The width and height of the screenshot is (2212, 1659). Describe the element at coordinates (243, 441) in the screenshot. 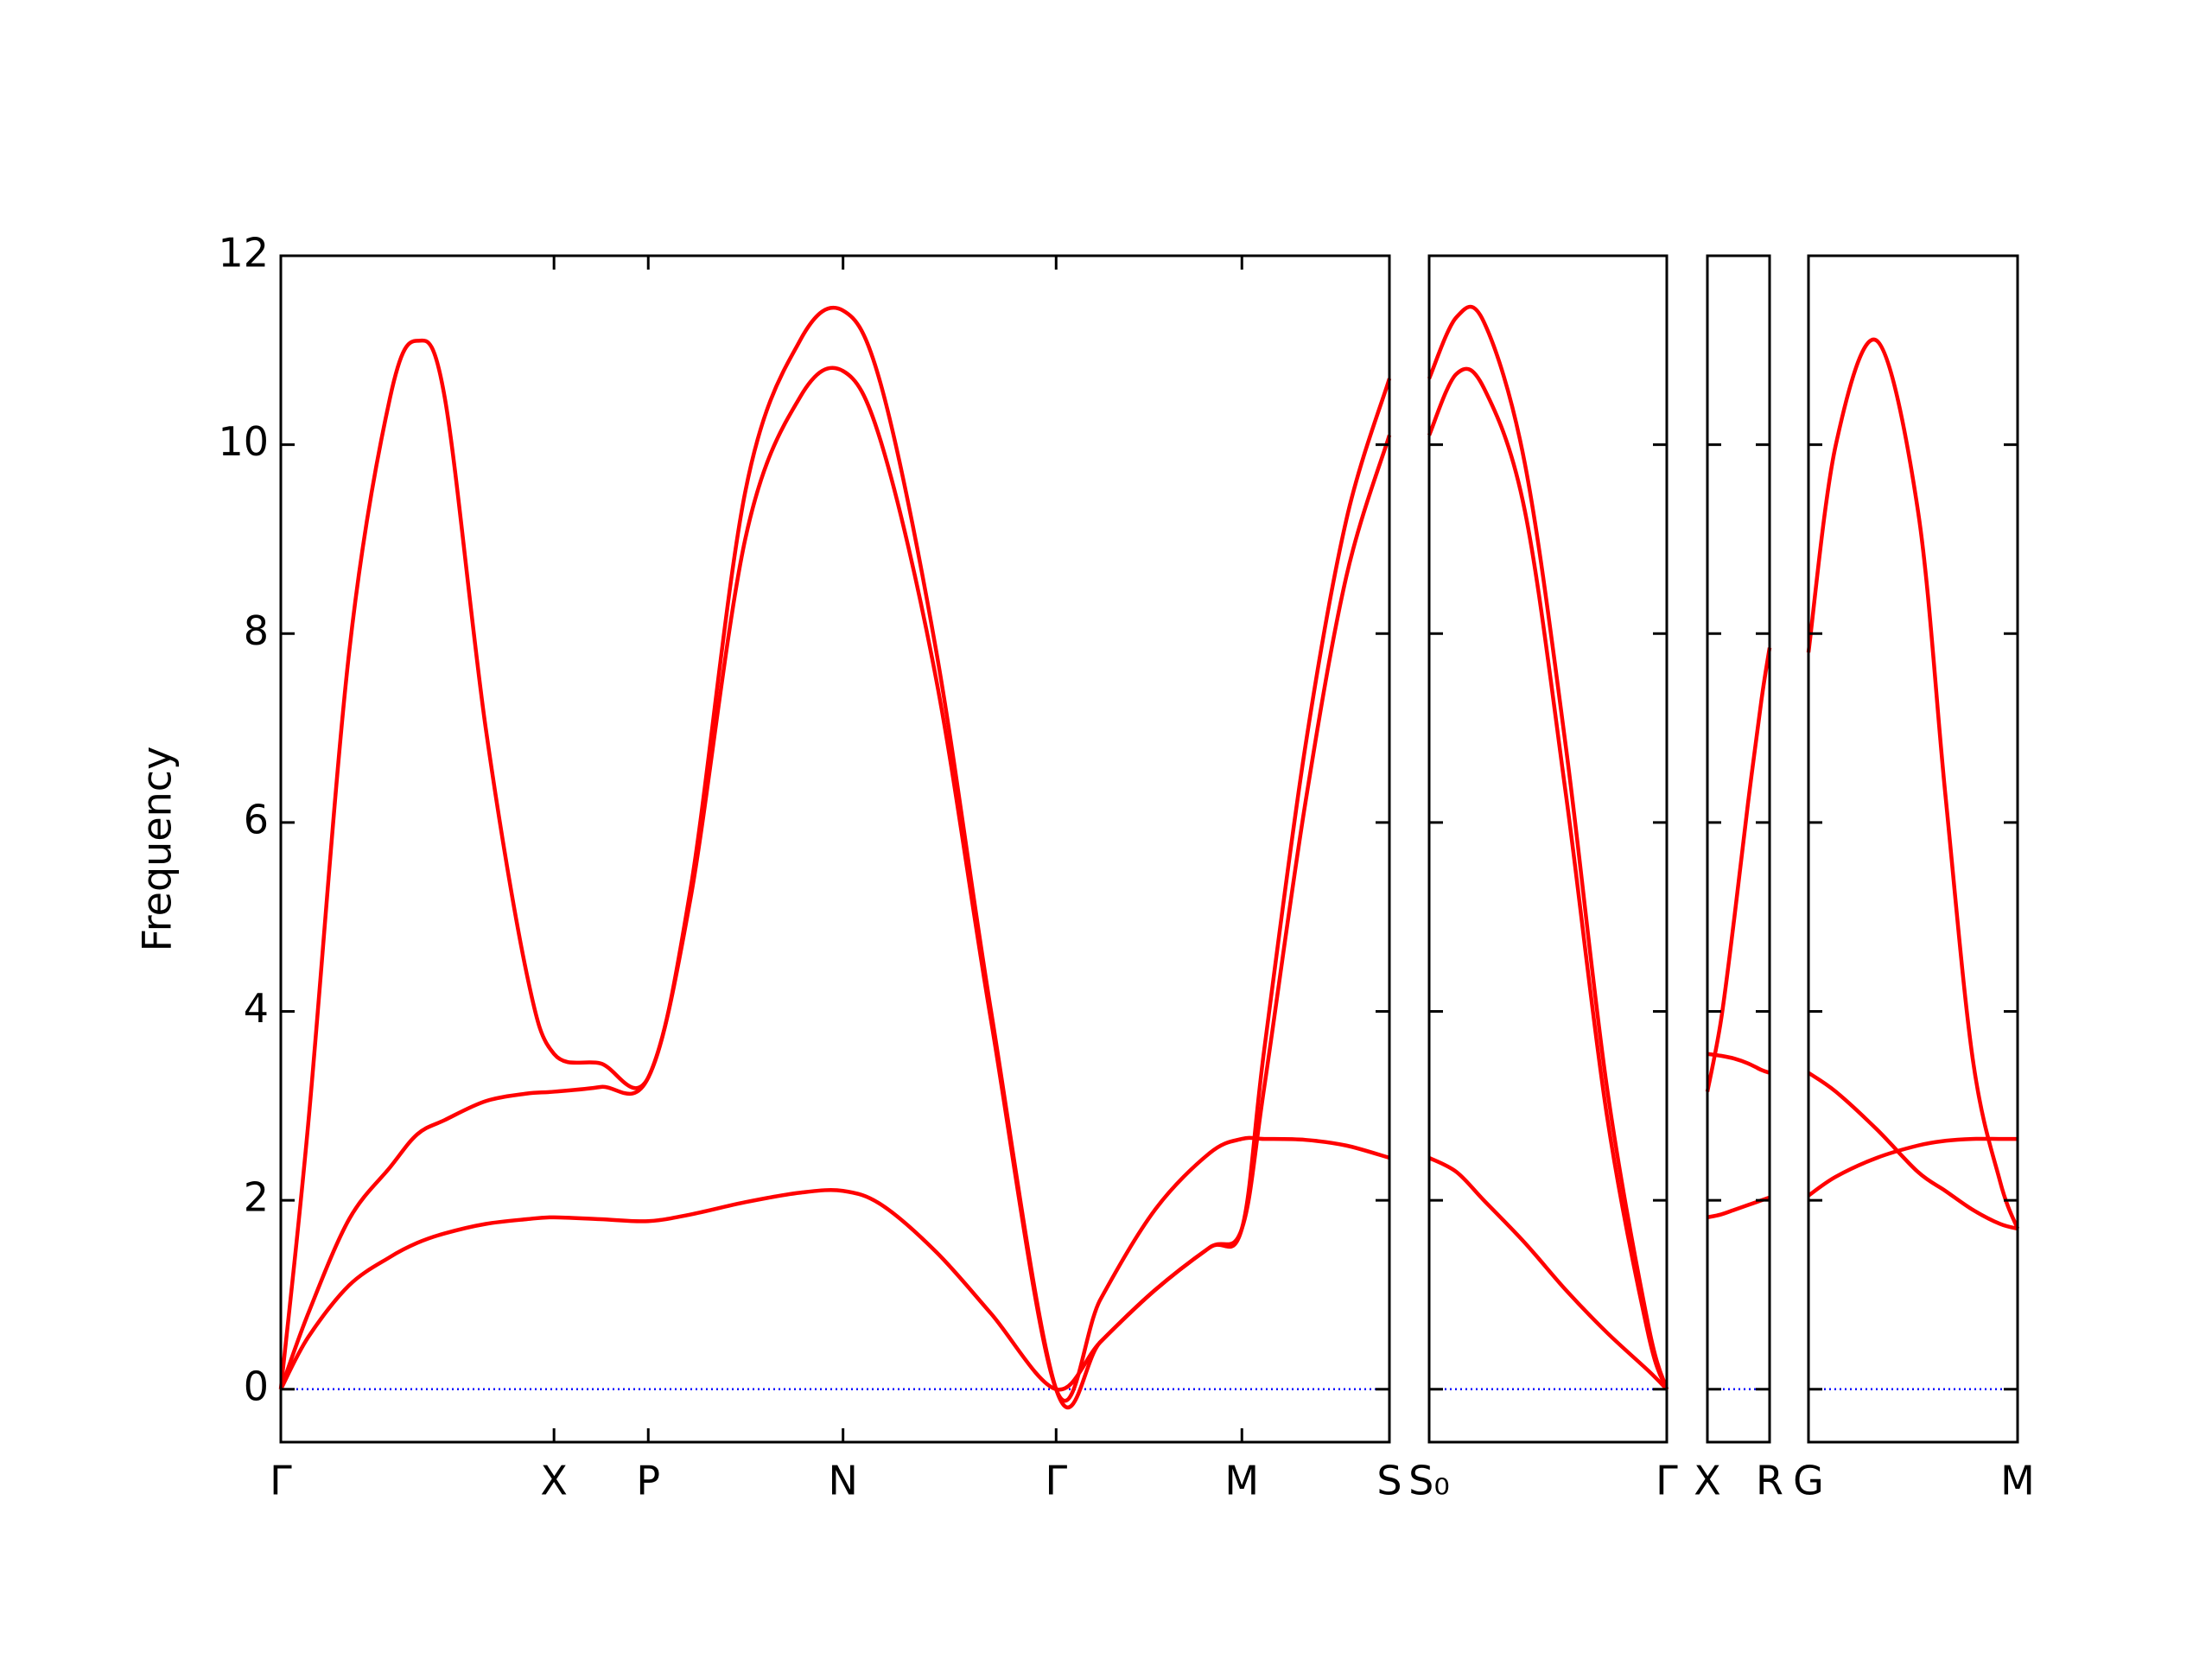

I see `y-tick-label: 10` at that location.